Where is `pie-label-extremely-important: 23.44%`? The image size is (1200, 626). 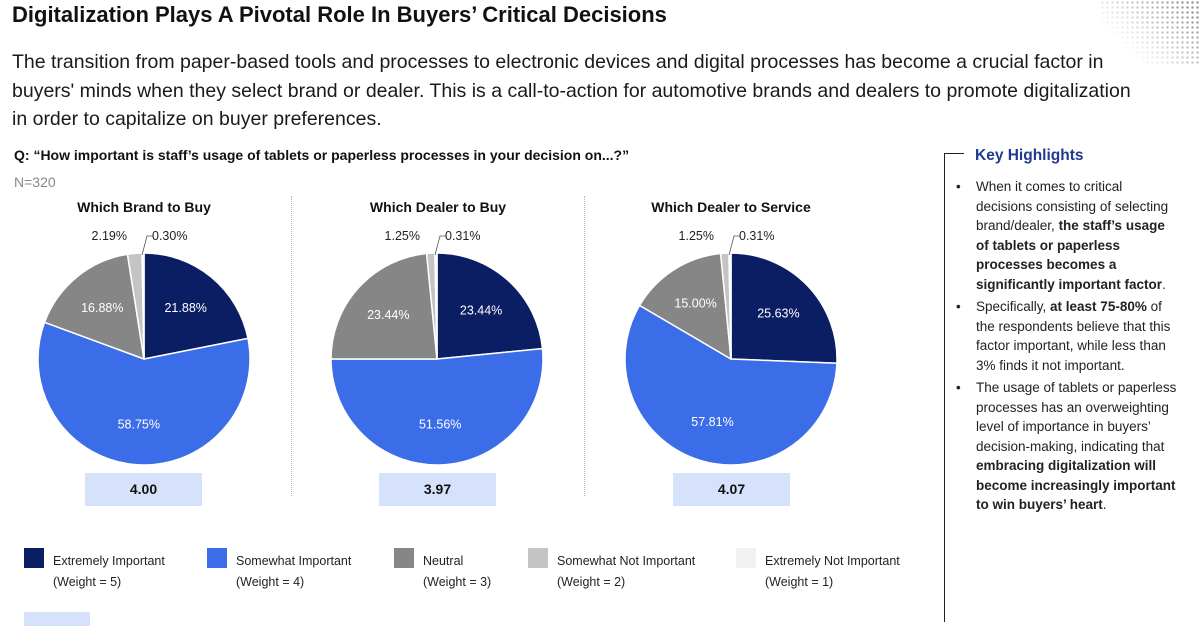
pie-label-extremely-important: 23.44% is located at coordinates (481, 310).